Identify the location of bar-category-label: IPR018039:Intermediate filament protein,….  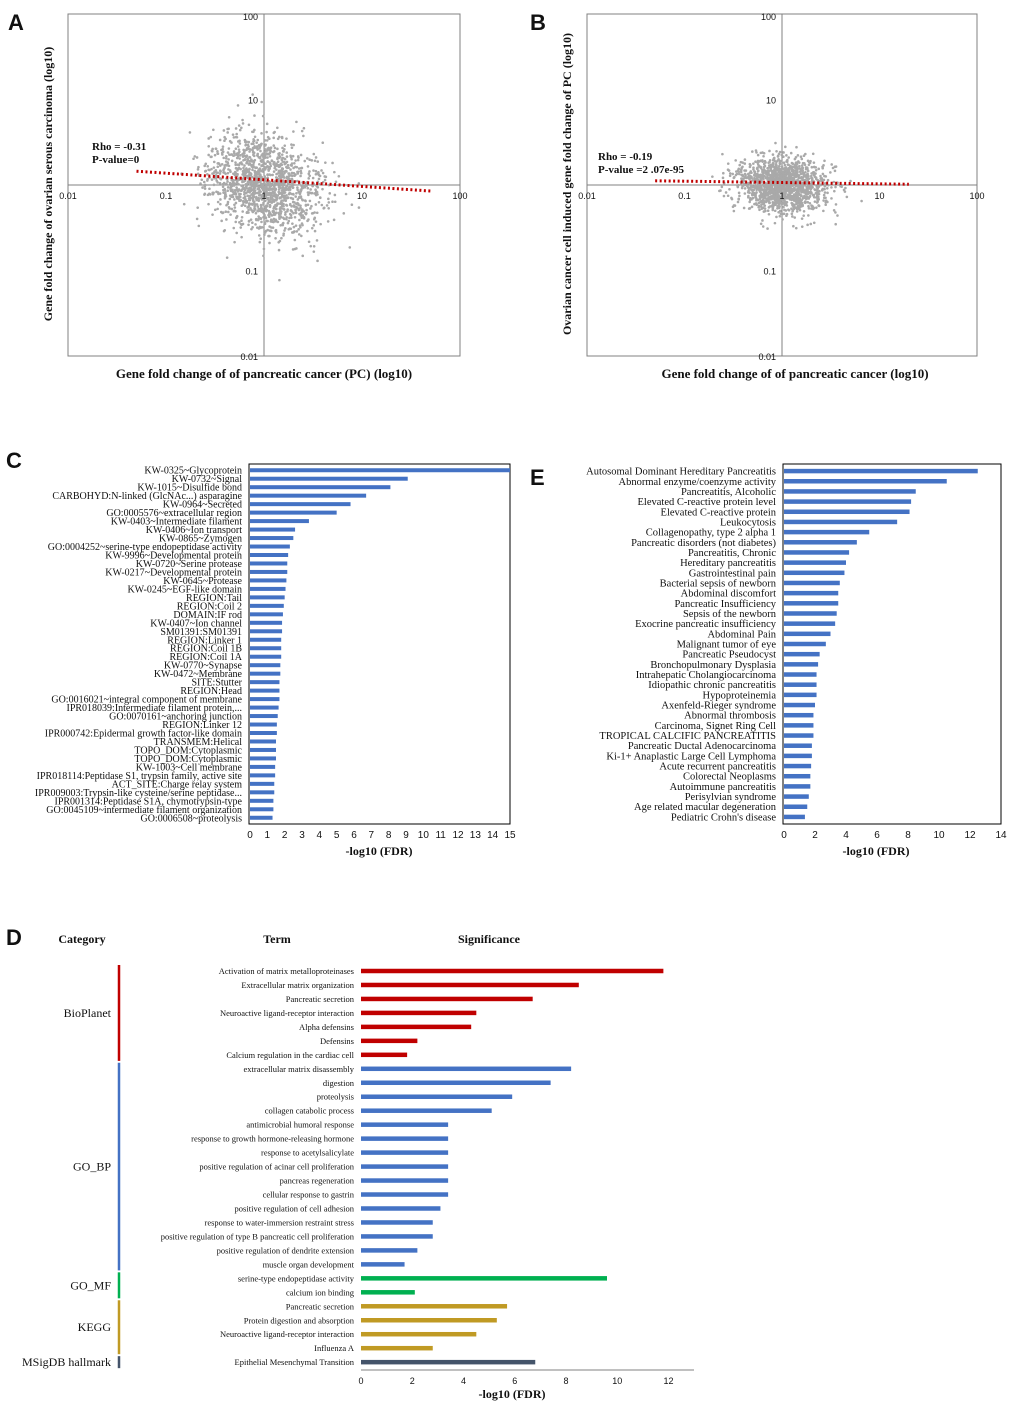
(154, 708).